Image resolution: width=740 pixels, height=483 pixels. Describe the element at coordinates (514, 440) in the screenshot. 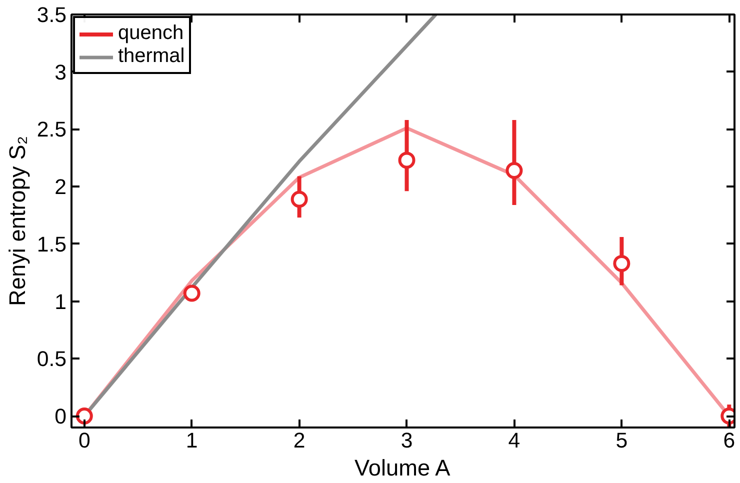

I see `x-tick-label: 4` at that location.